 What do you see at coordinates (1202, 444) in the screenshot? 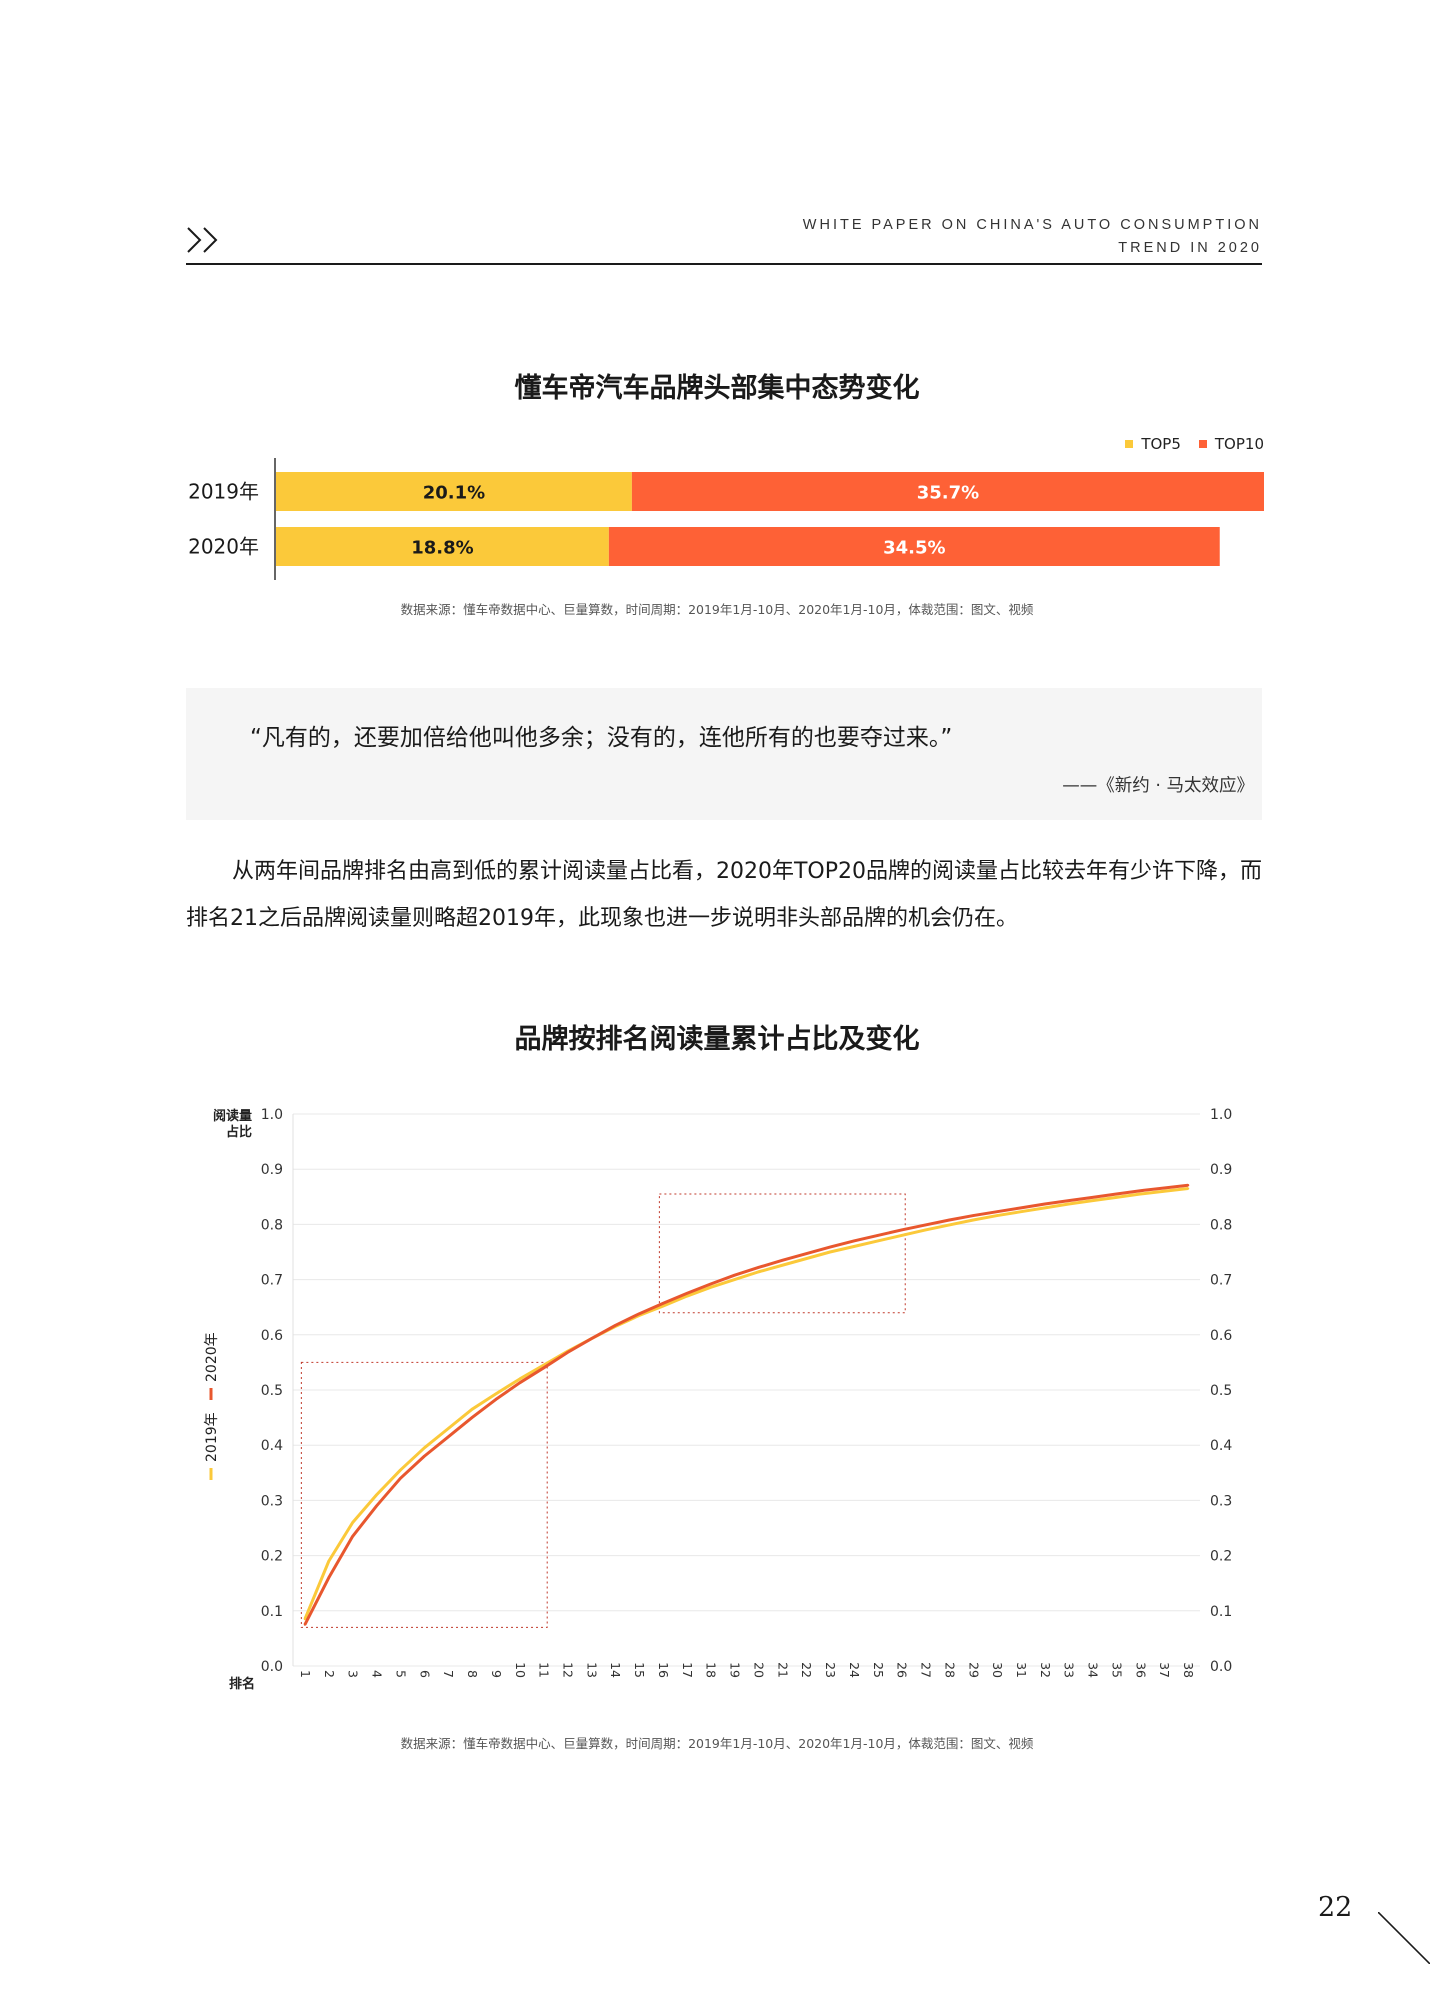
I see `legend-swatch-top10` at bounding box center [1202, 444].